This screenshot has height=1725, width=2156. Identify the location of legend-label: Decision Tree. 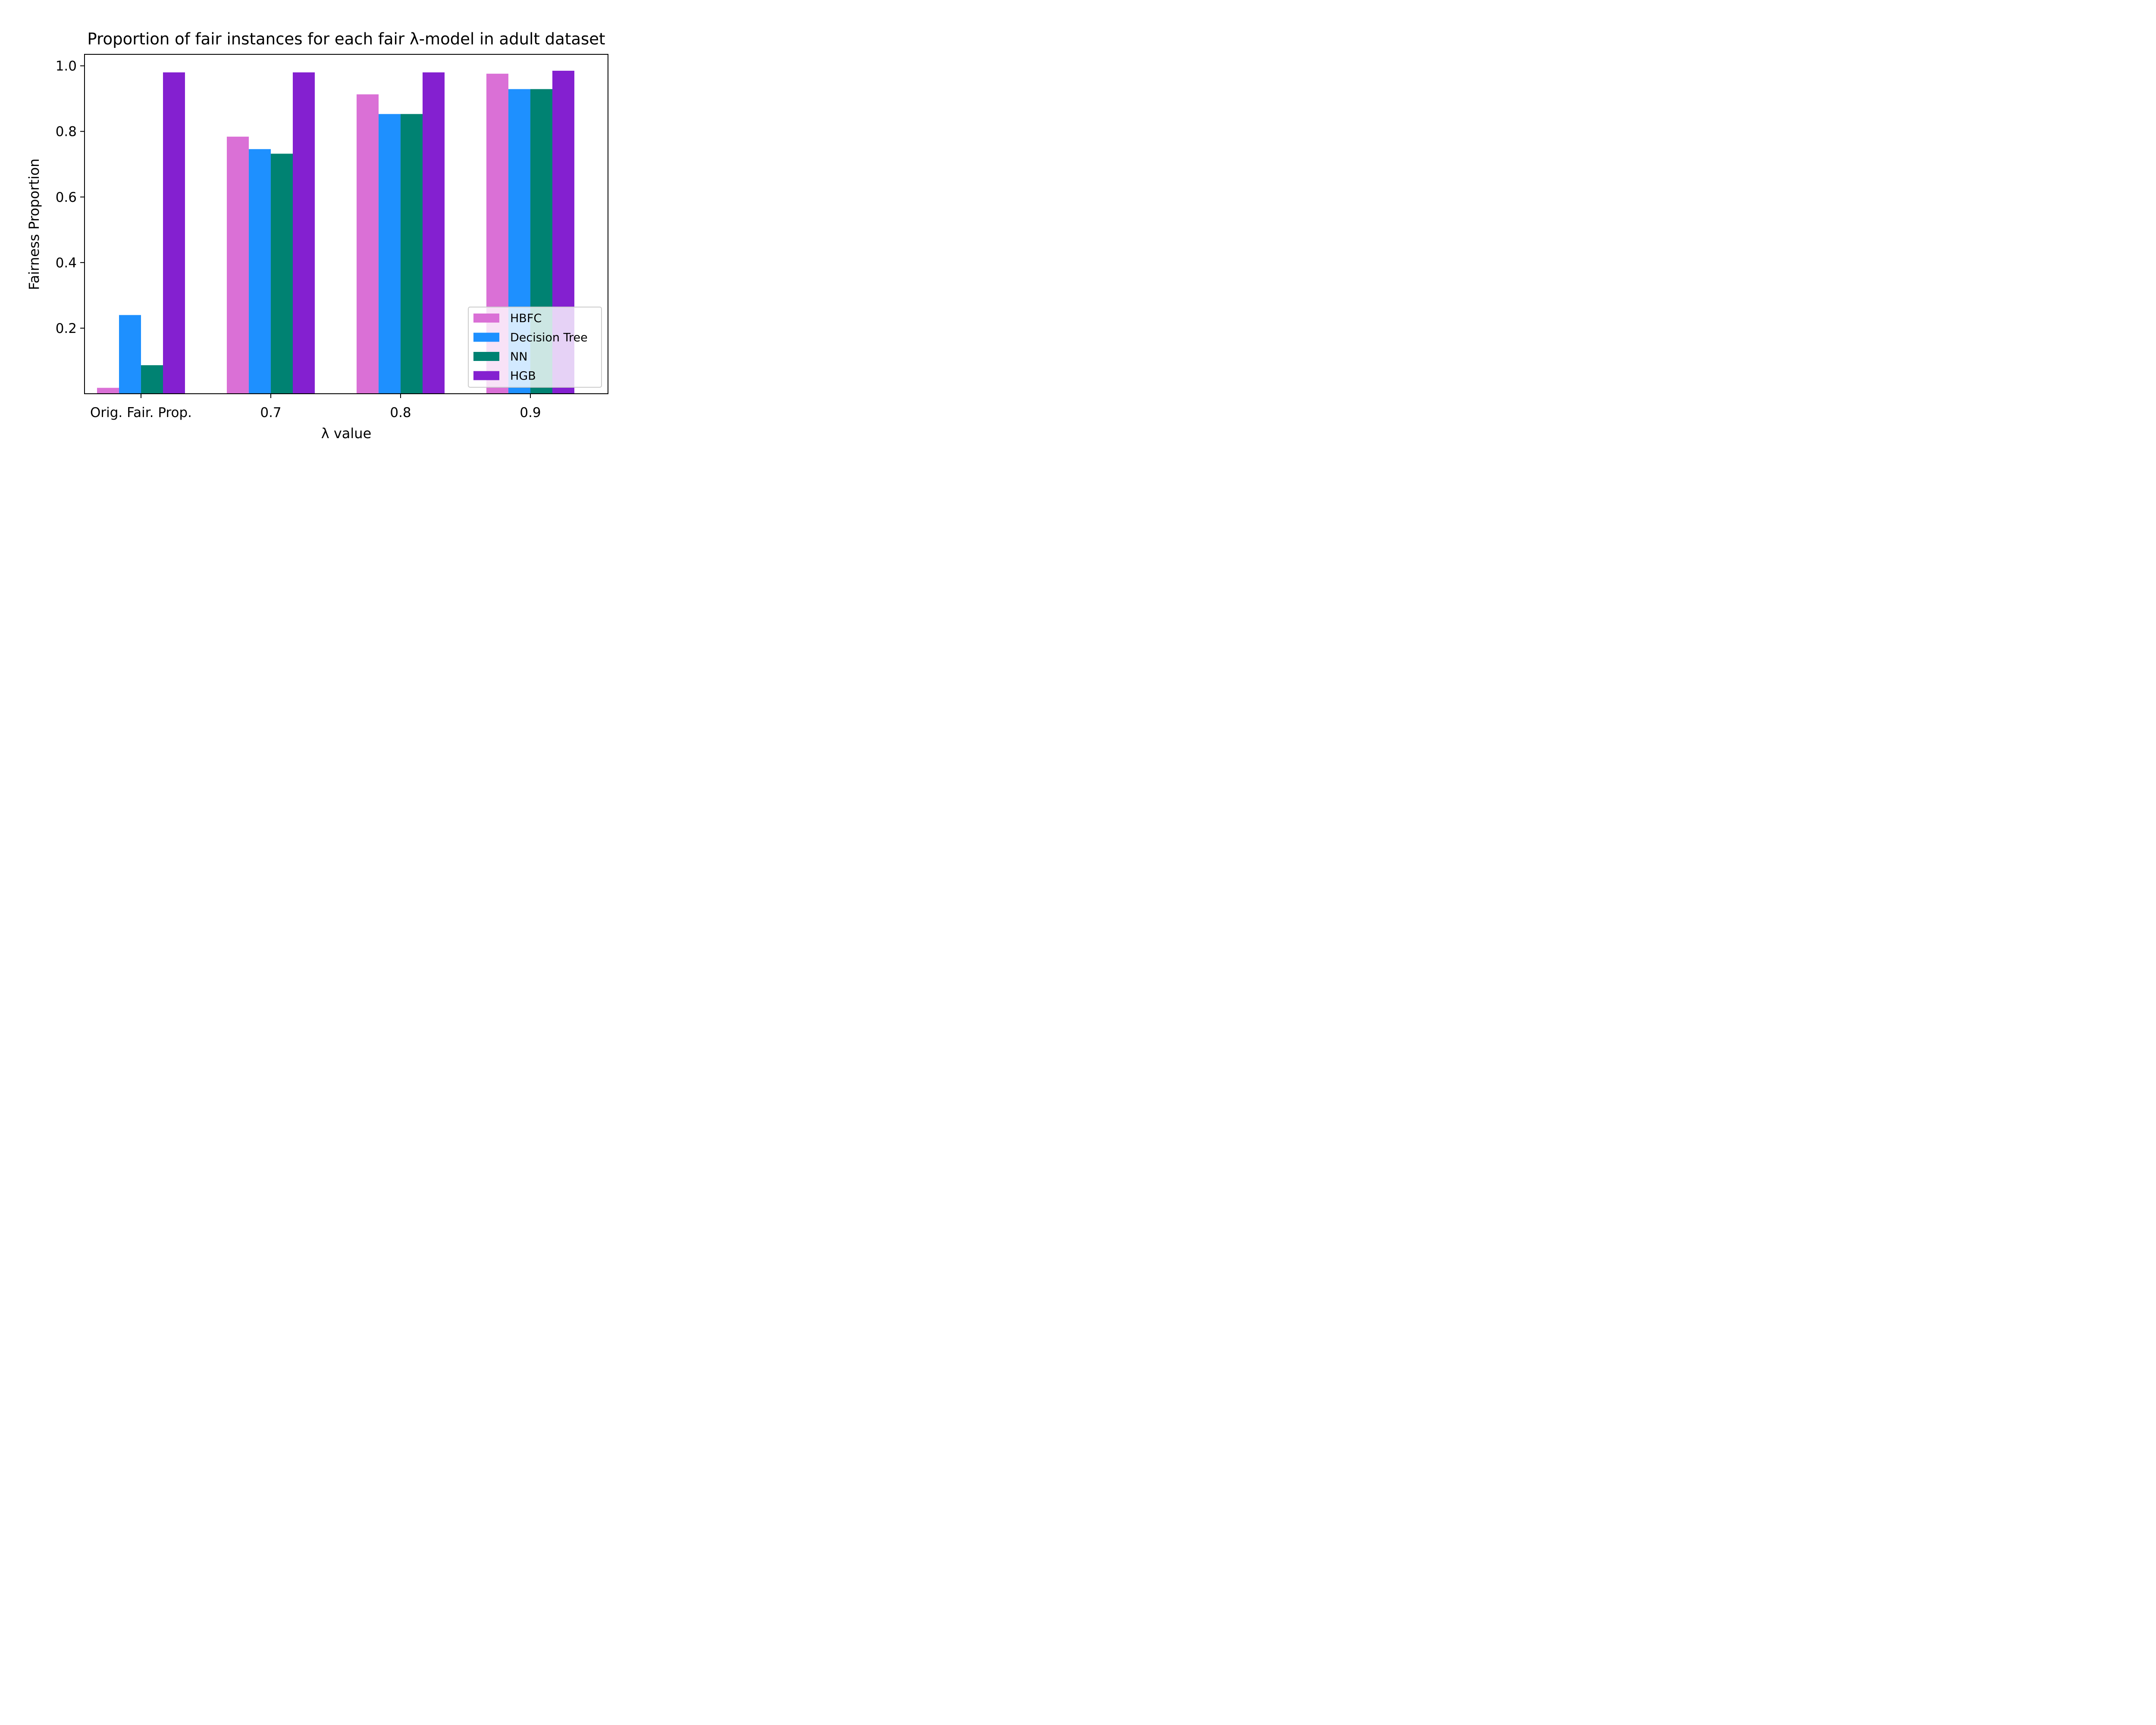
(549, 338).